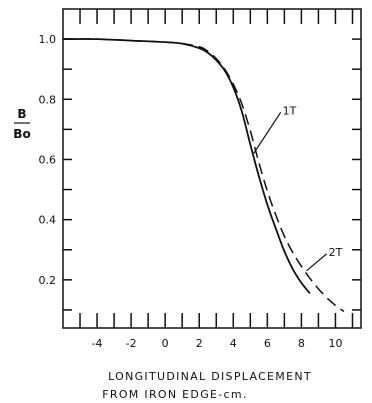 The height and width of the screenshot is (403, 372). What do you see at coordinates (267, 343) in the screenshot?
I see `x-tick-label: 6` at bounding box center [267, 343].